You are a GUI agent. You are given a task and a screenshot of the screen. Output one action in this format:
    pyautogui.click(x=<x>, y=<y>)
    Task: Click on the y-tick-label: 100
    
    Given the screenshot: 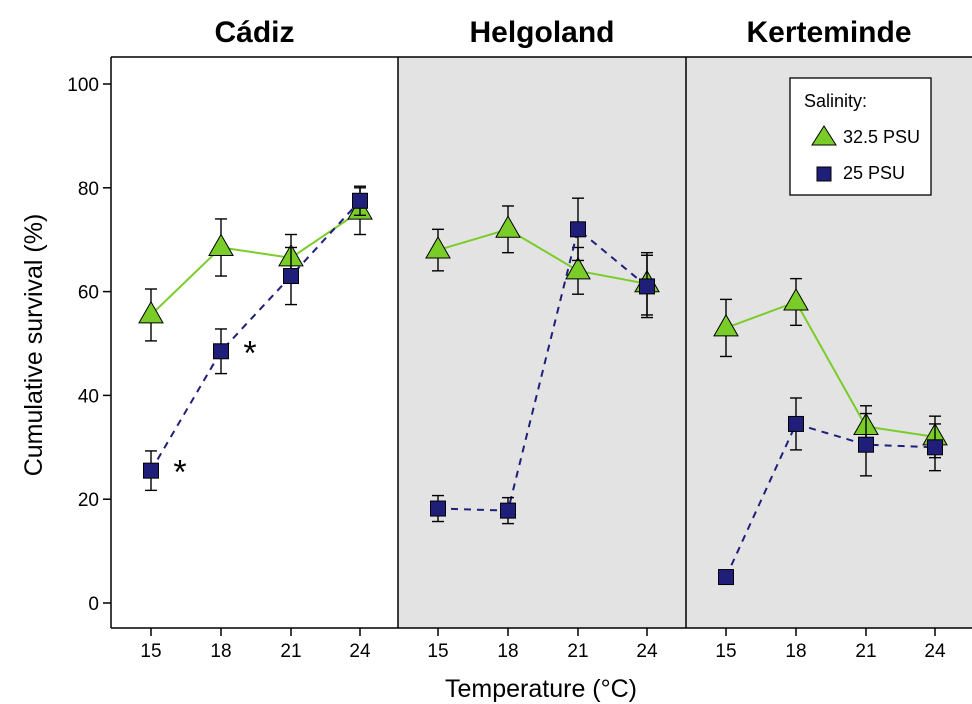 What is the action you would take?
    pyautogui.click(x=83, y=85)
    